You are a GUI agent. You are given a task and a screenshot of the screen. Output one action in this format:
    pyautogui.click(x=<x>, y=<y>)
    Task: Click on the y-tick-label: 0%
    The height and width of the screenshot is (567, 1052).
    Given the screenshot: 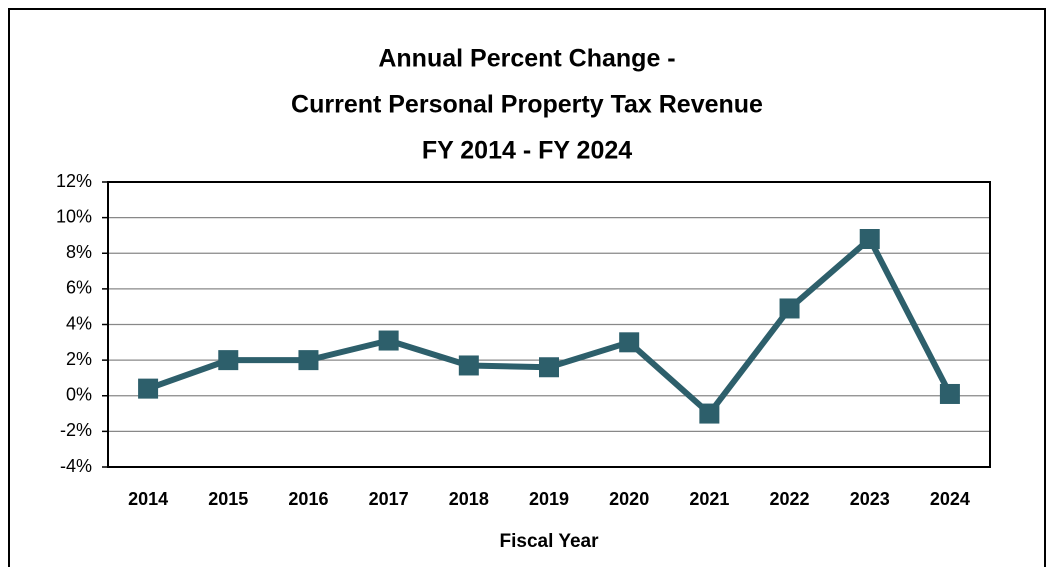 What is the action you would take?
    pyautogui.click(x=79, y=395)
    